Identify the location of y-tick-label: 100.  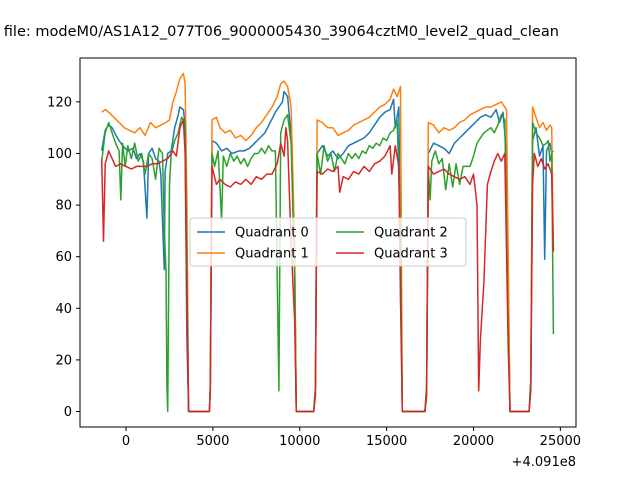
(59, 154).